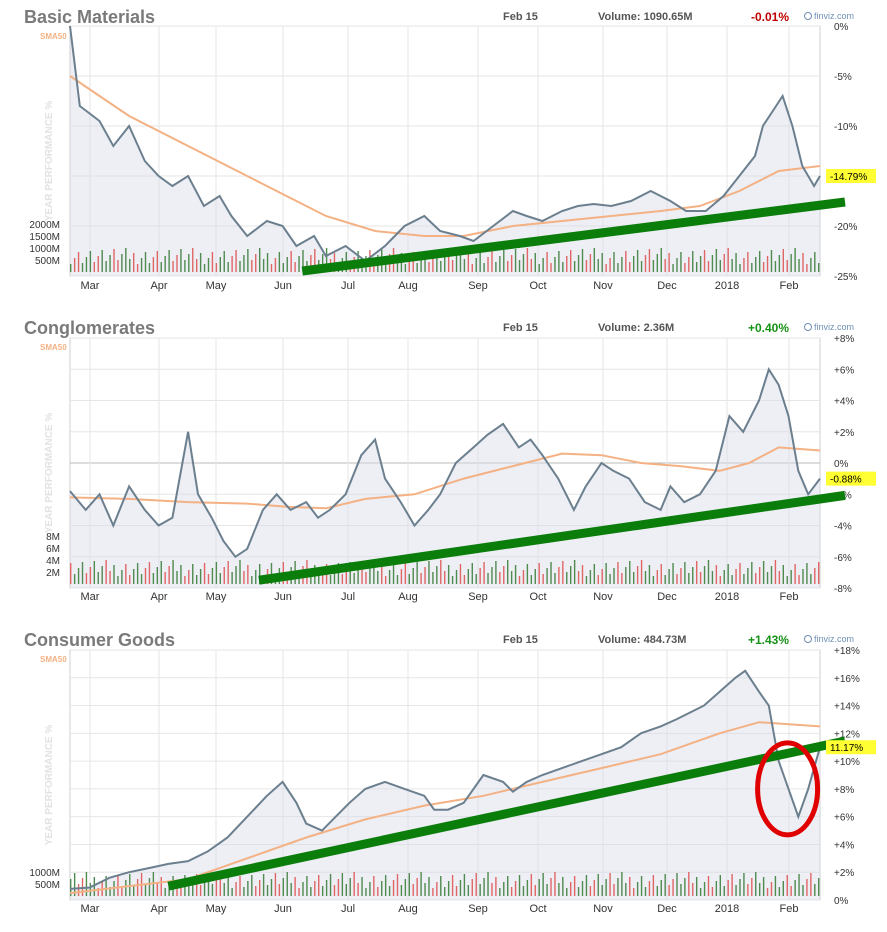 This screenshot has width=887, height=932. What do you see at coordinates (727, 286) in the screenshot?
I see `x-tick-label: 2018` at bounding box center [727, 286].